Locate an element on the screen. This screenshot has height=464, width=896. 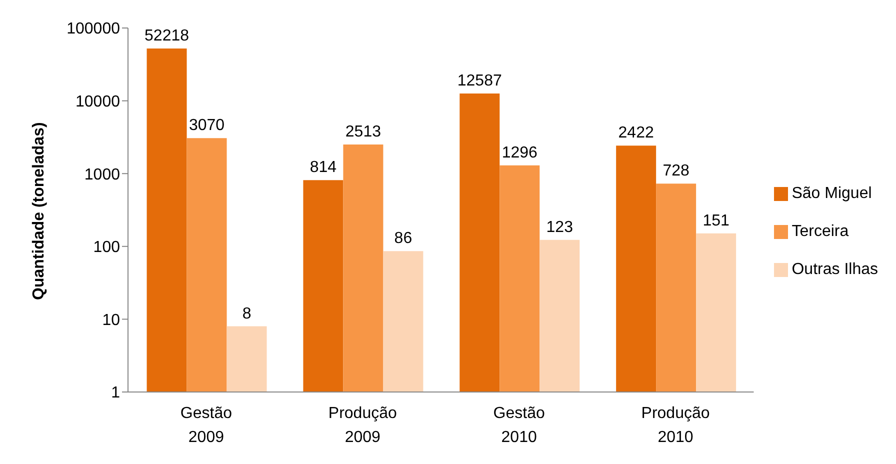
data-label: 1296 is located at coordinates (520, 153).